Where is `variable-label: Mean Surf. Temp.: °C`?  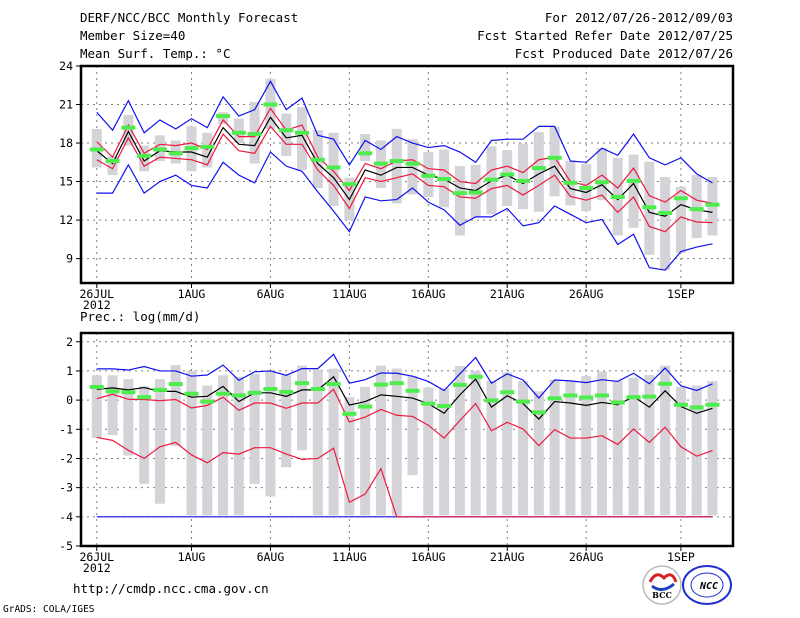 variable-label: Mean Surf. Temp.: °C is located at coordinates (155, 53).